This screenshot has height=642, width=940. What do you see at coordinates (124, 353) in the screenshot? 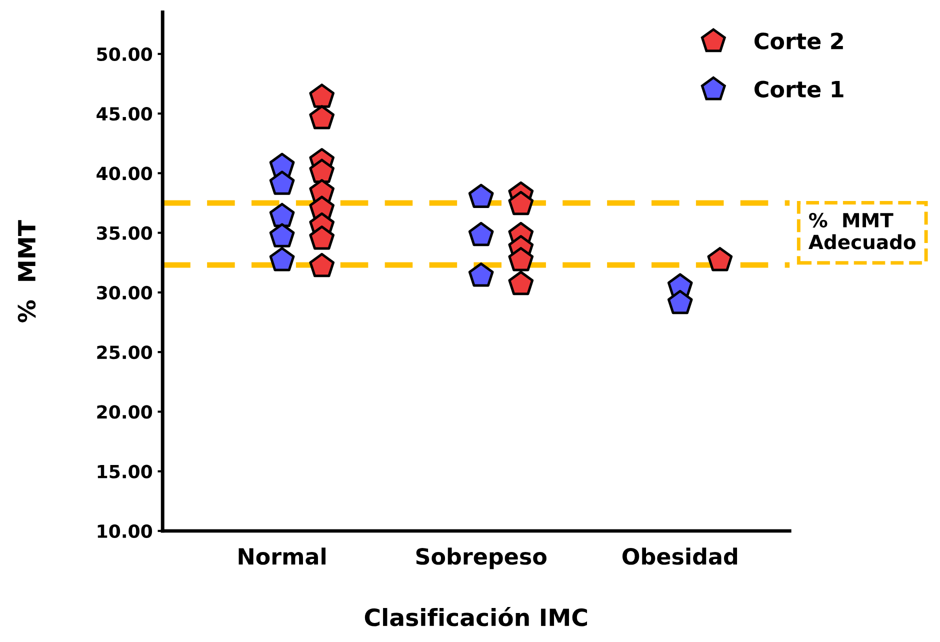
I see `y-tick-label: 25.00` at bounding box center [124, 353].